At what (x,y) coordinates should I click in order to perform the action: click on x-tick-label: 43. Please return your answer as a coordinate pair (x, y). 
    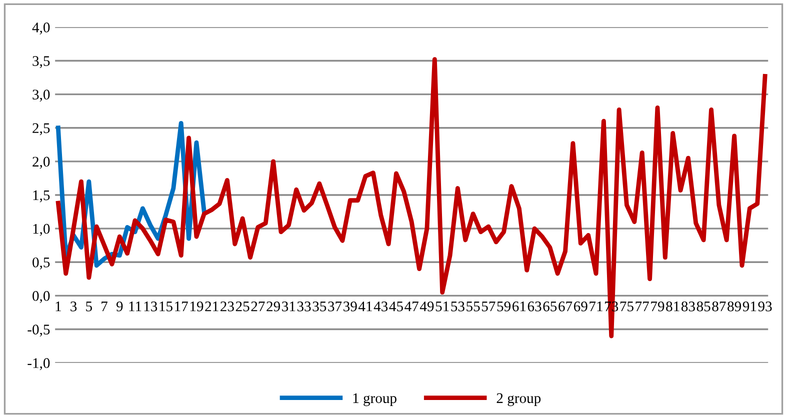
    Looking at the image, I should click on (381, 307).